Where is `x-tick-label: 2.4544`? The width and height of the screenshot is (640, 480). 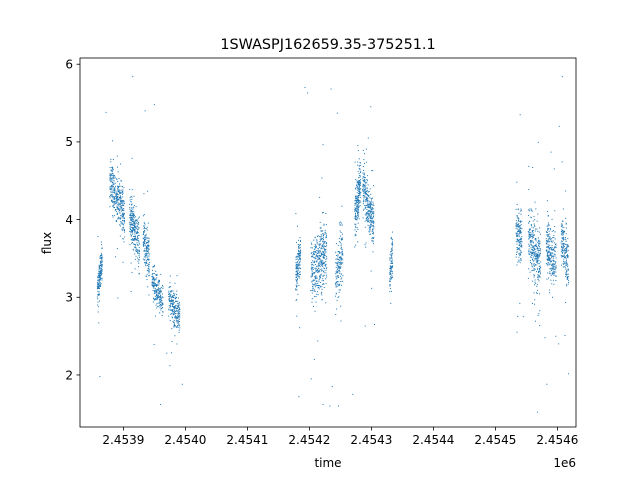 x-tick-label: 2.4544 is located at coordinates (433, 440).